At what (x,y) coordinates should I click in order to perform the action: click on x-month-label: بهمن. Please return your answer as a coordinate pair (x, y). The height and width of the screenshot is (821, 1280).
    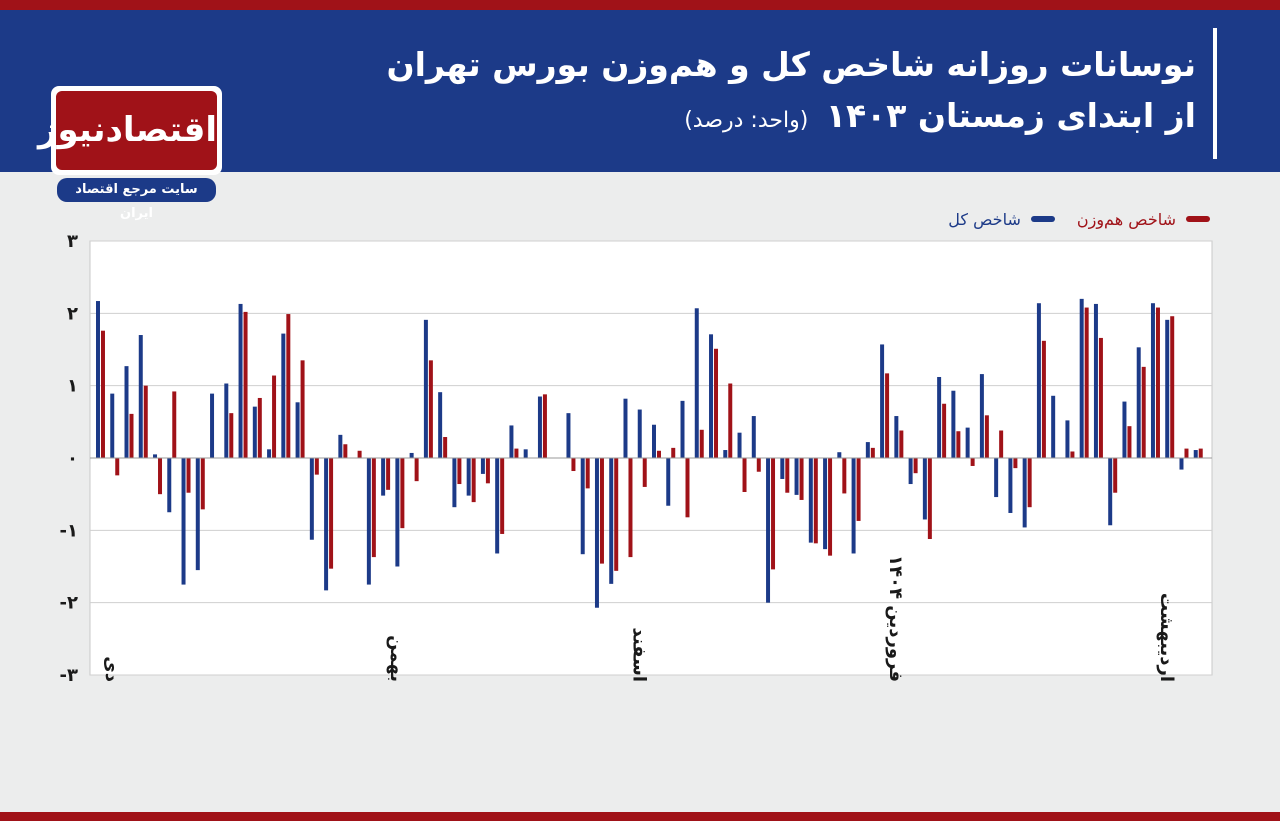
    Looking at the image, I should click on (396, 658).